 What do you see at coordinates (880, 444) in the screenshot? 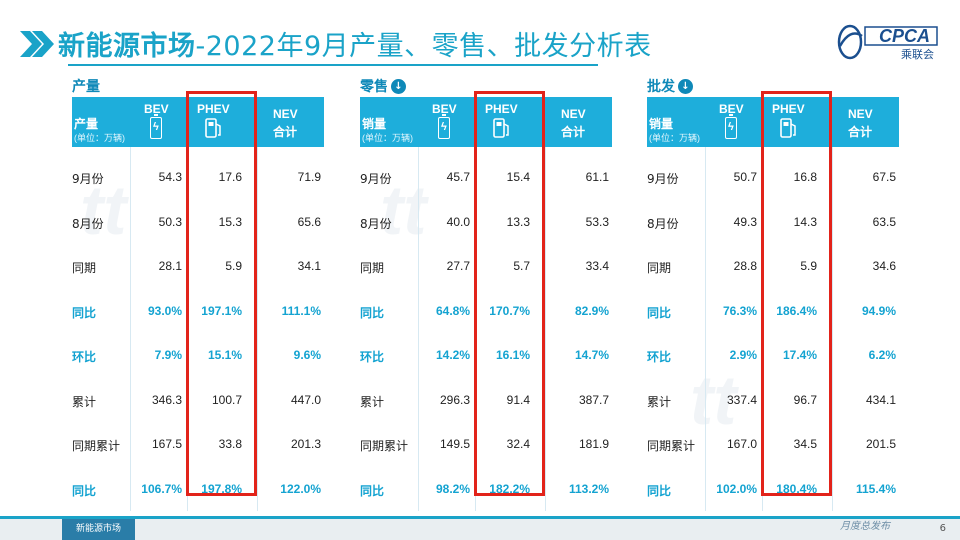
I see `cell-nev: 201.5` at bounding box center [880, 444].